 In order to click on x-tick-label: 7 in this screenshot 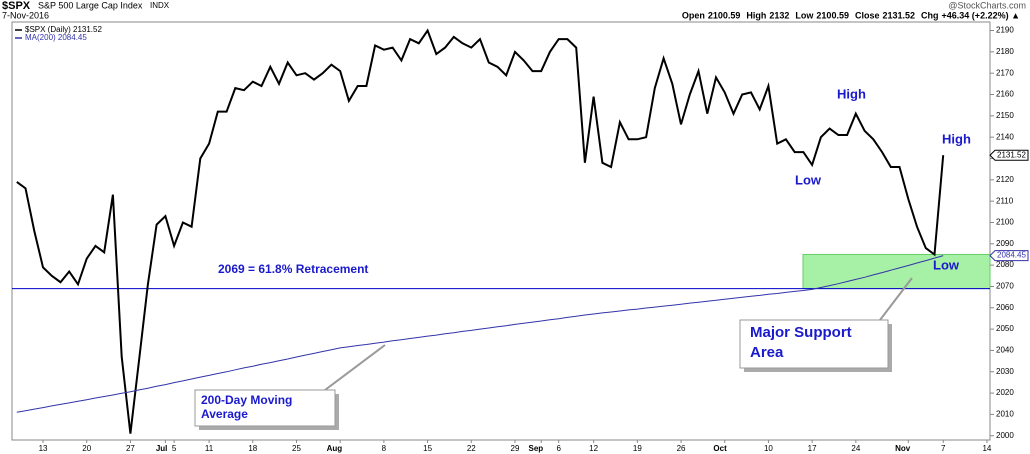, I will do `click(943, 448)`.